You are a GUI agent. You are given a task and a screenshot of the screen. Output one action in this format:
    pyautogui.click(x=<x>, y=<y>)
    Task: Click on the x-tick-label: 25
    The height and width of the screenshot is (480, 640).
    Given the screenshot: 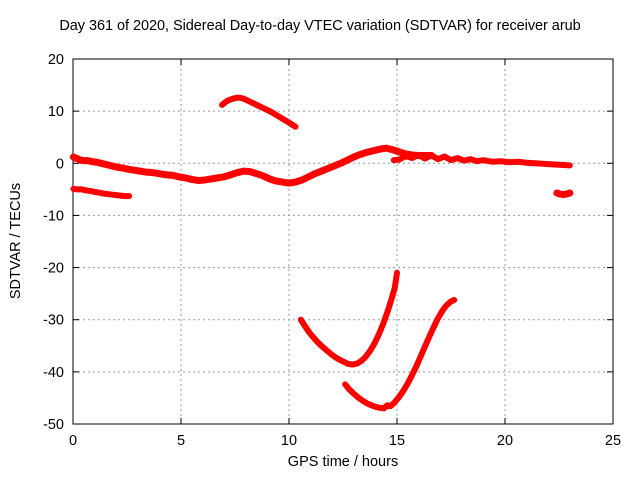 What is the action you would take?
    pyautogui.click(x=613, y=441)
    